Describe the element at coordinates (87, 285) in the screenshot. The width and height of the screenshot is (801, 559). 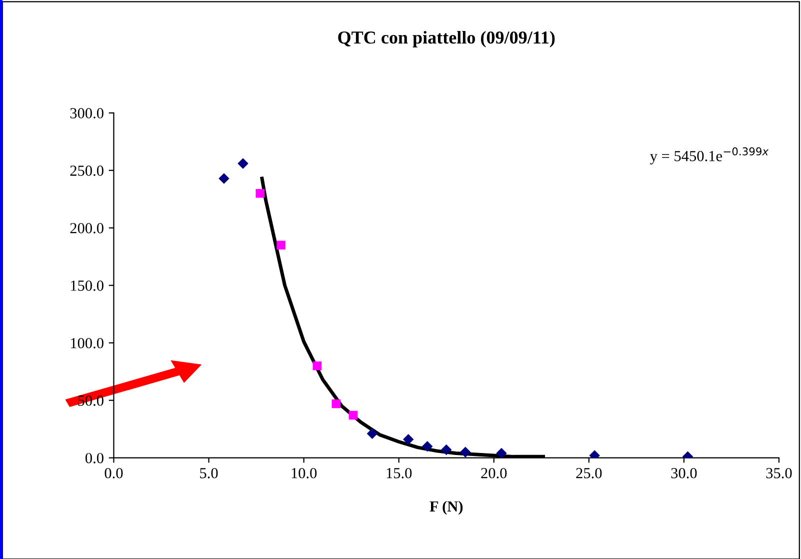
I see `y-tick-label: 150.0` at that location.